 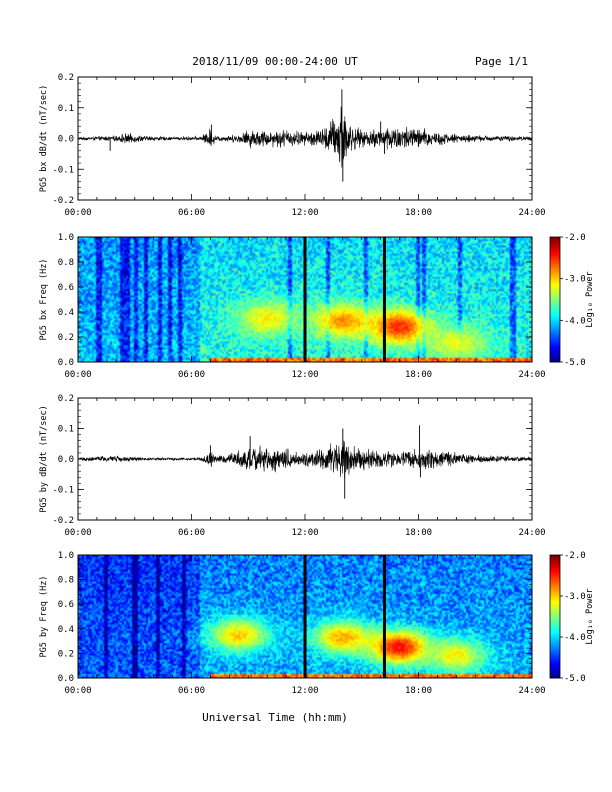 I want to click on y-tick-label: 0.6, so click(x=66, y=288).